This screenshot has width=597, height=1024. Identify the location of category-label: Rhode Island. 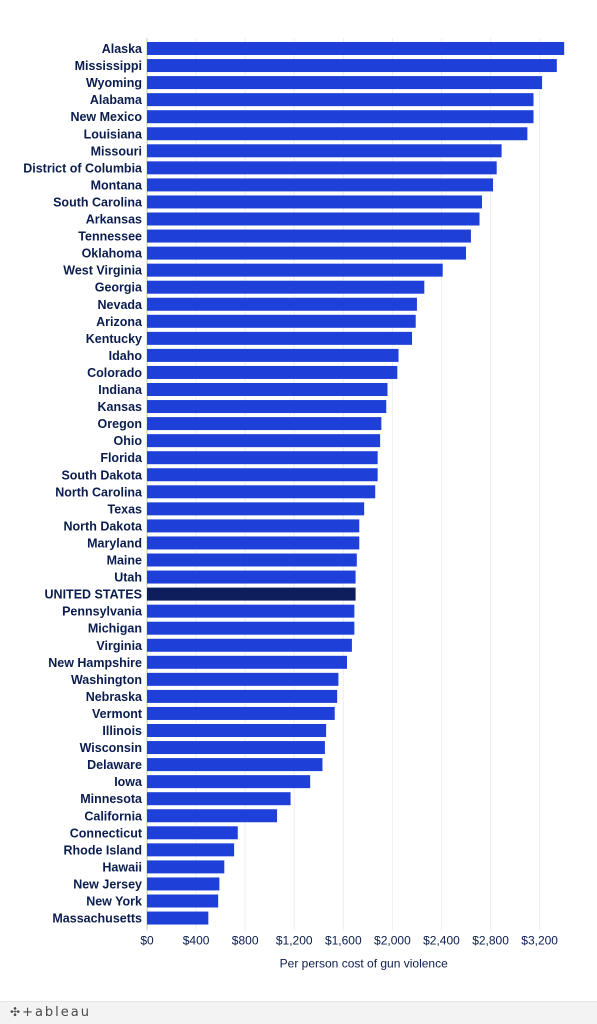
(103, 850).